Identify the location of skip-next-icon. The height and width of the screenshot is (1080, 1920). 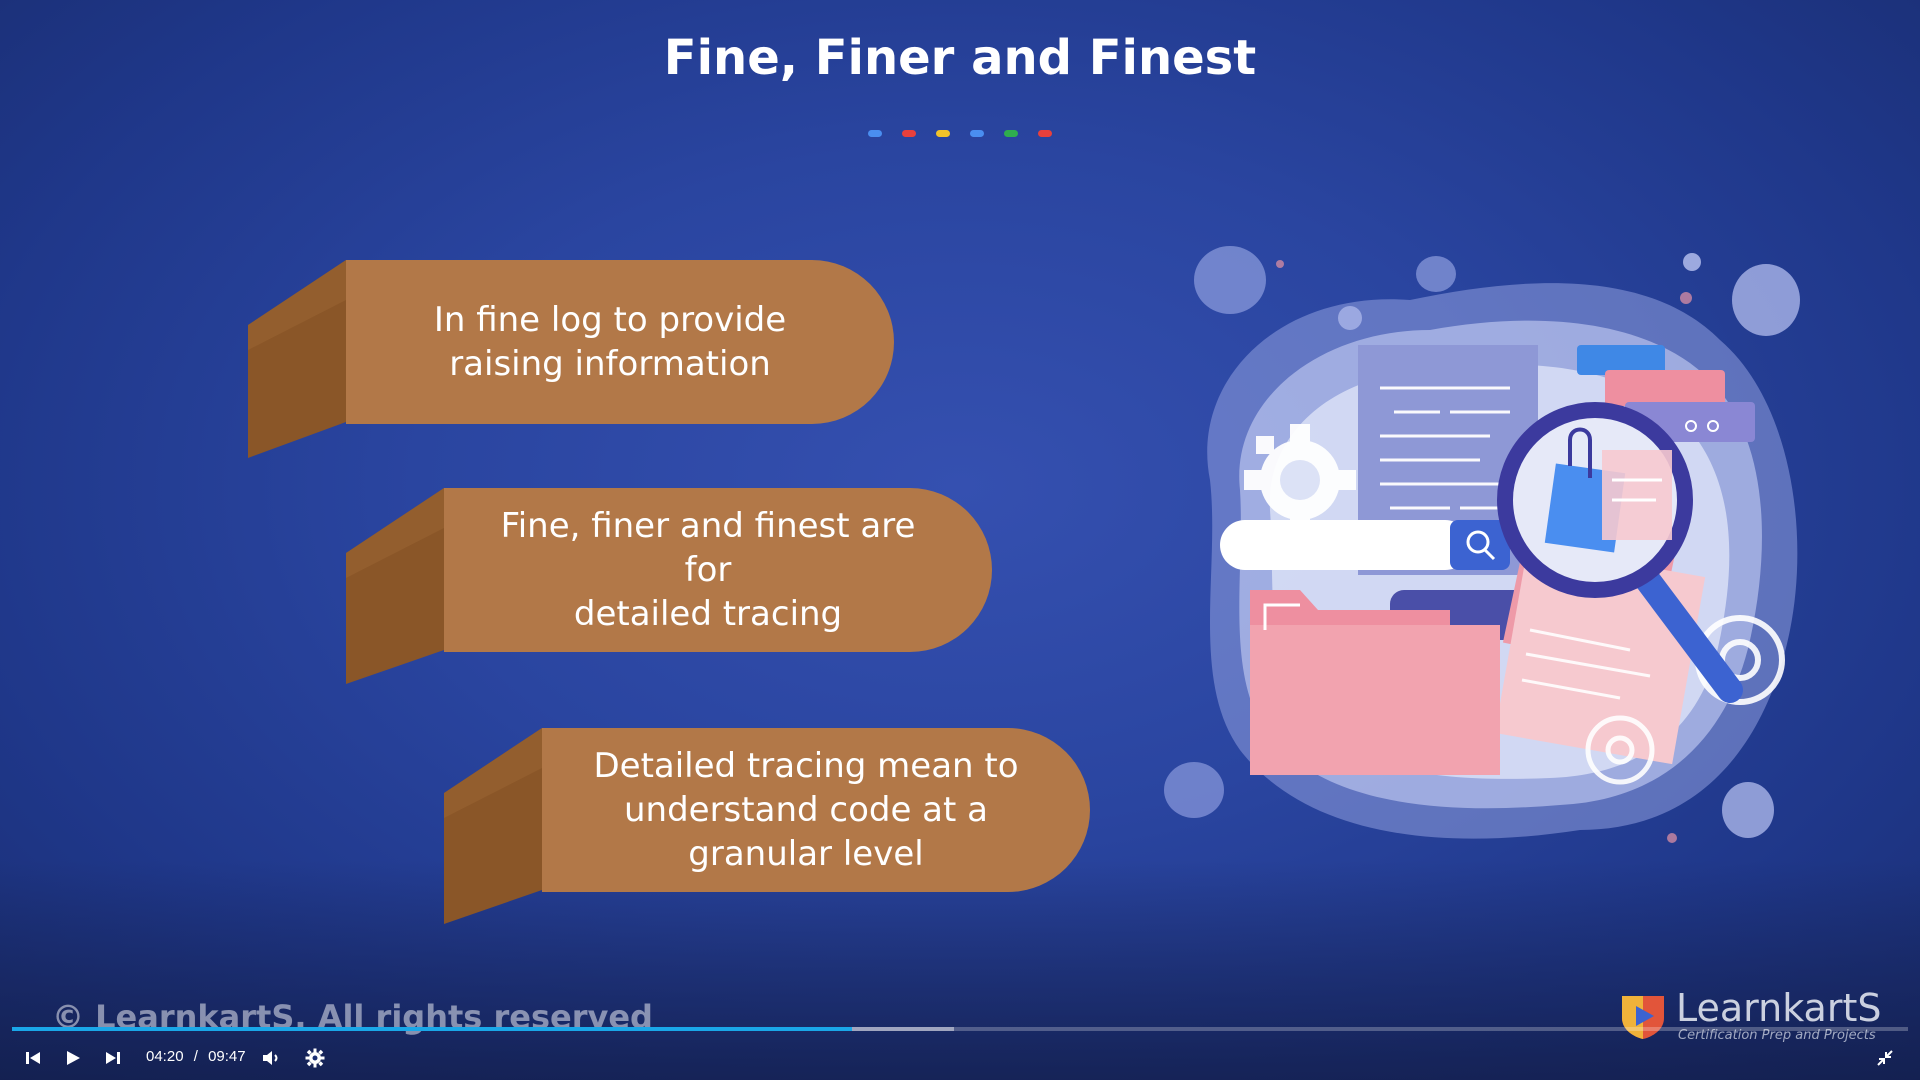
(113, 1058).